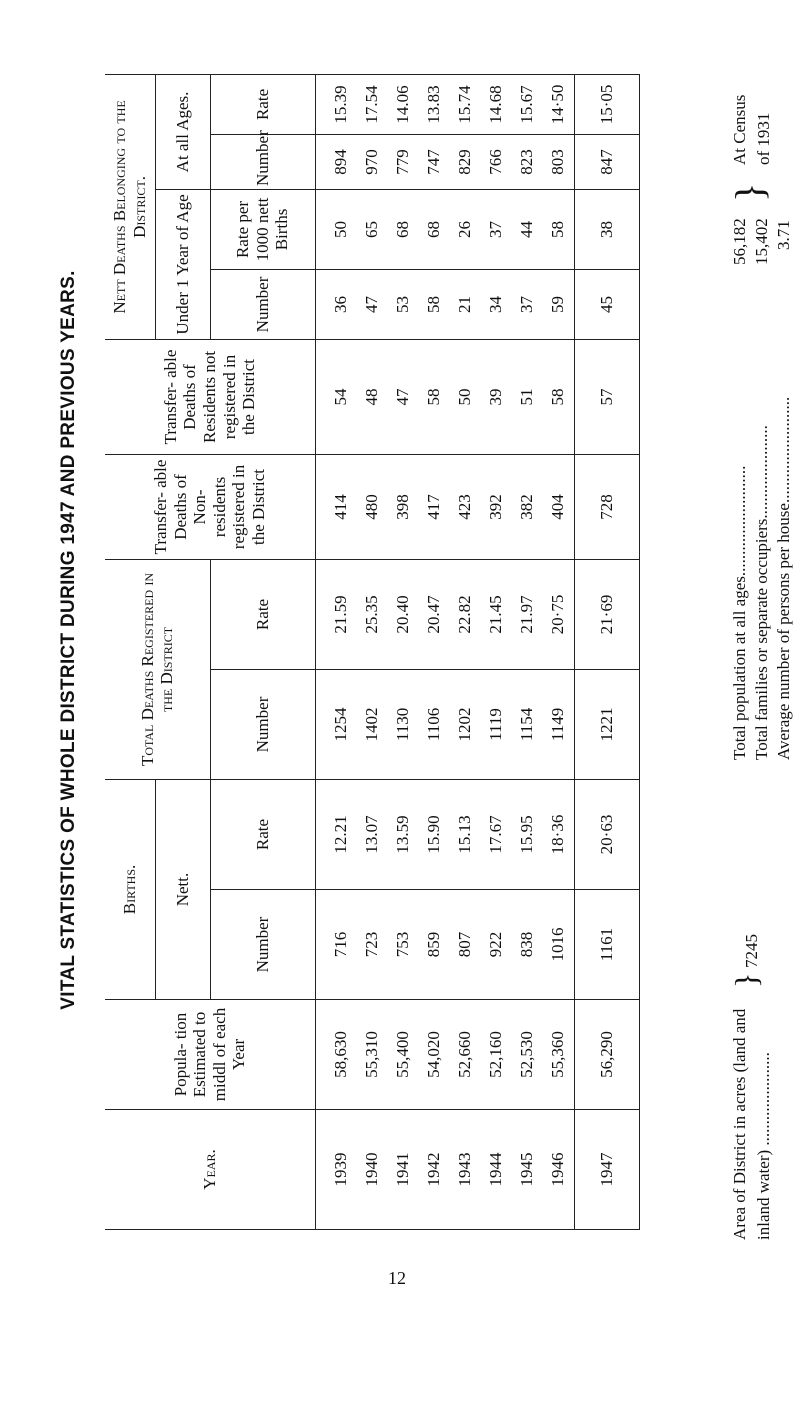 This screenshot has height=1427, width=800. What do you see at coordinates (496, 834) in the screenshot?
I see `cell: 17.67` at bounding box center [496, 834].